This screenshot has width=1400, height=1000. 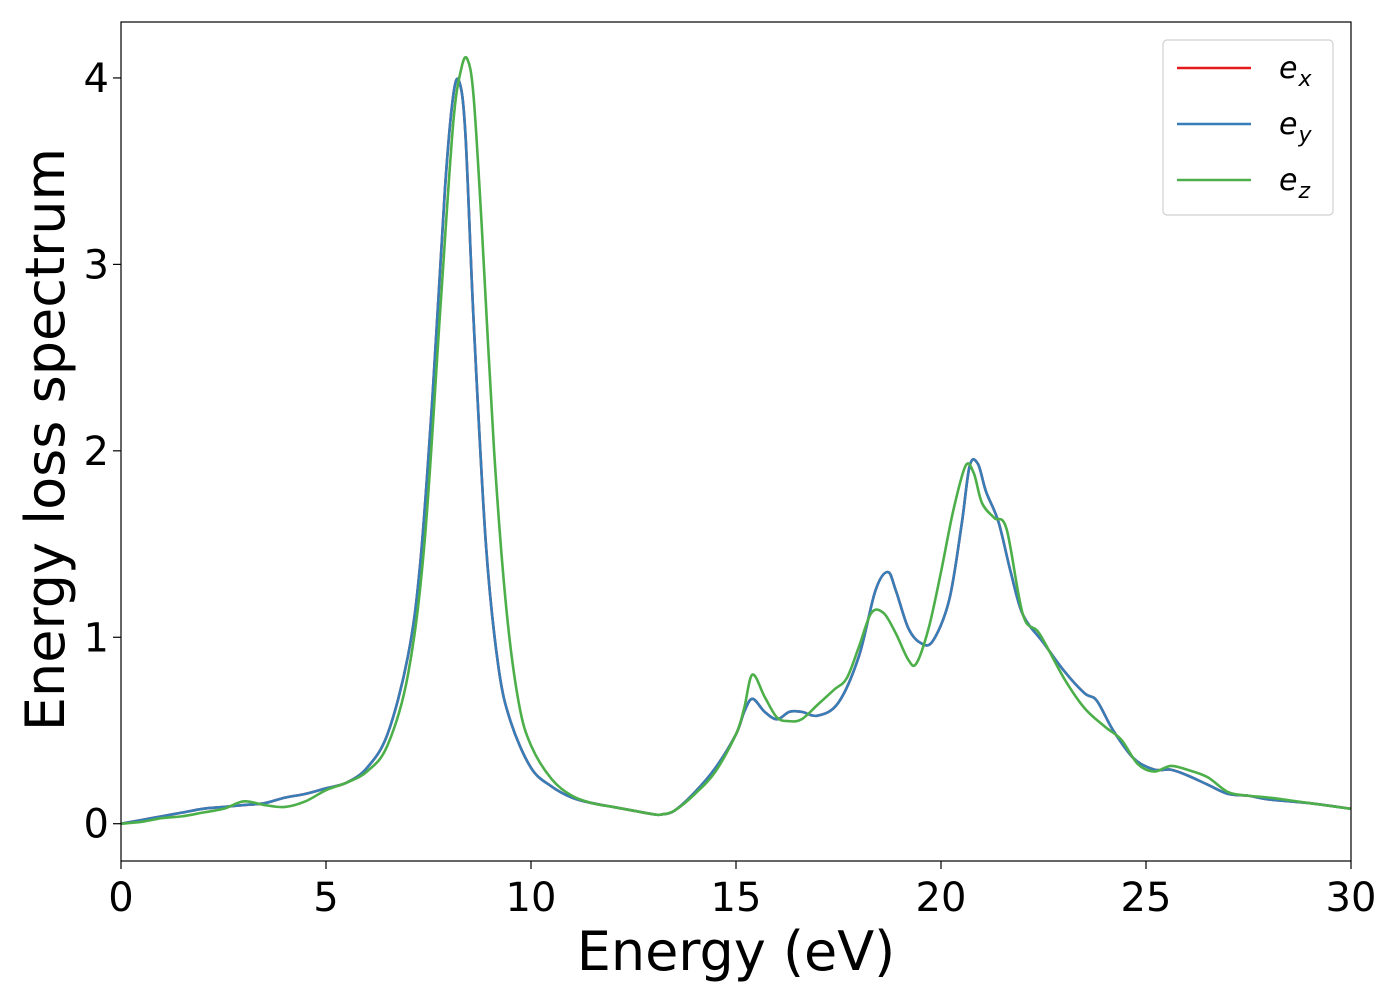 I want to click on legend-label-x: ex, so click(x=1295, y=71).